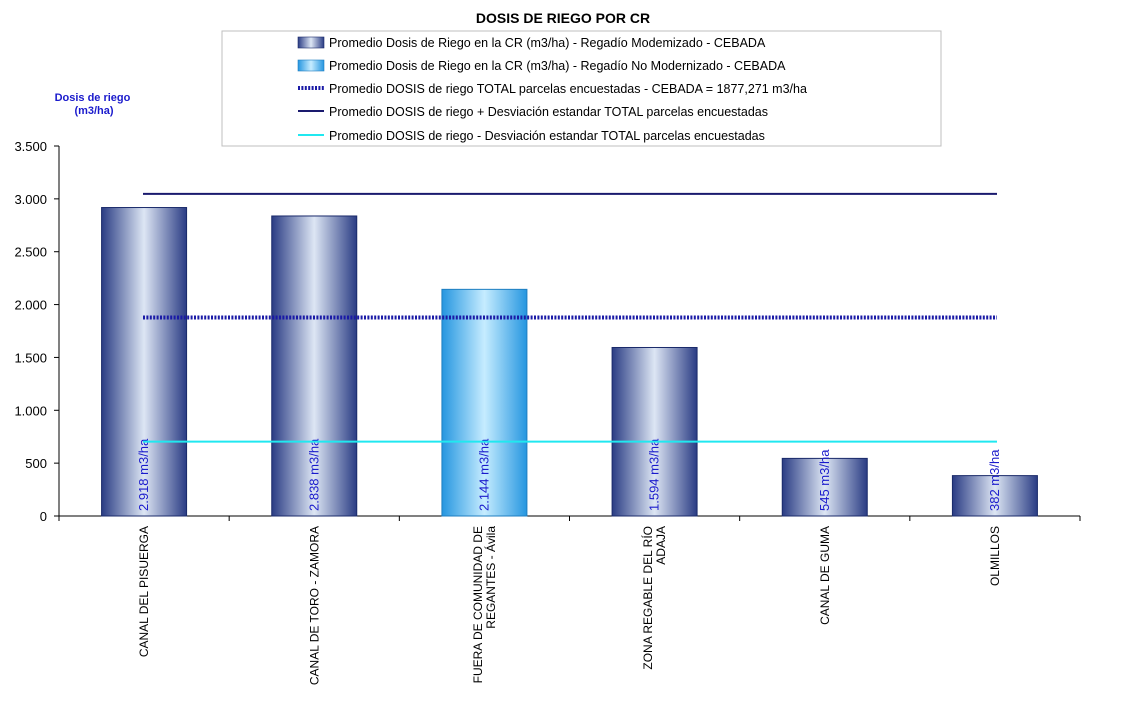  I want to click on bar-value-label: 2.144 m3/ha, so click(483, 474).